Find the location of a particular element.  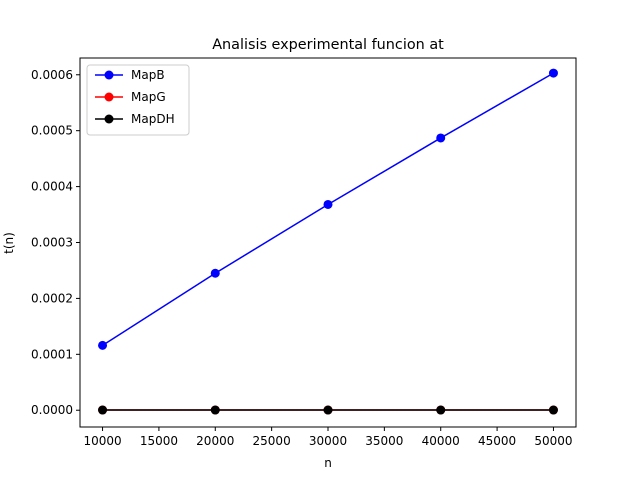

y-tick-label: 0.0001 is located at coordinates (52, 354).